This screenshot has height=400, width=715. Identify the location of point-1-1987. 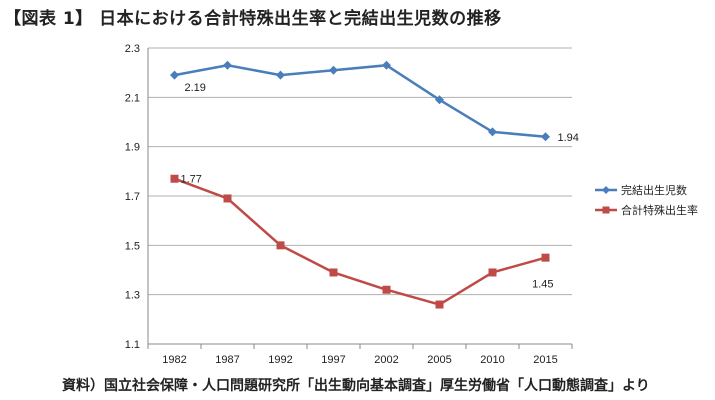
(227, 198).